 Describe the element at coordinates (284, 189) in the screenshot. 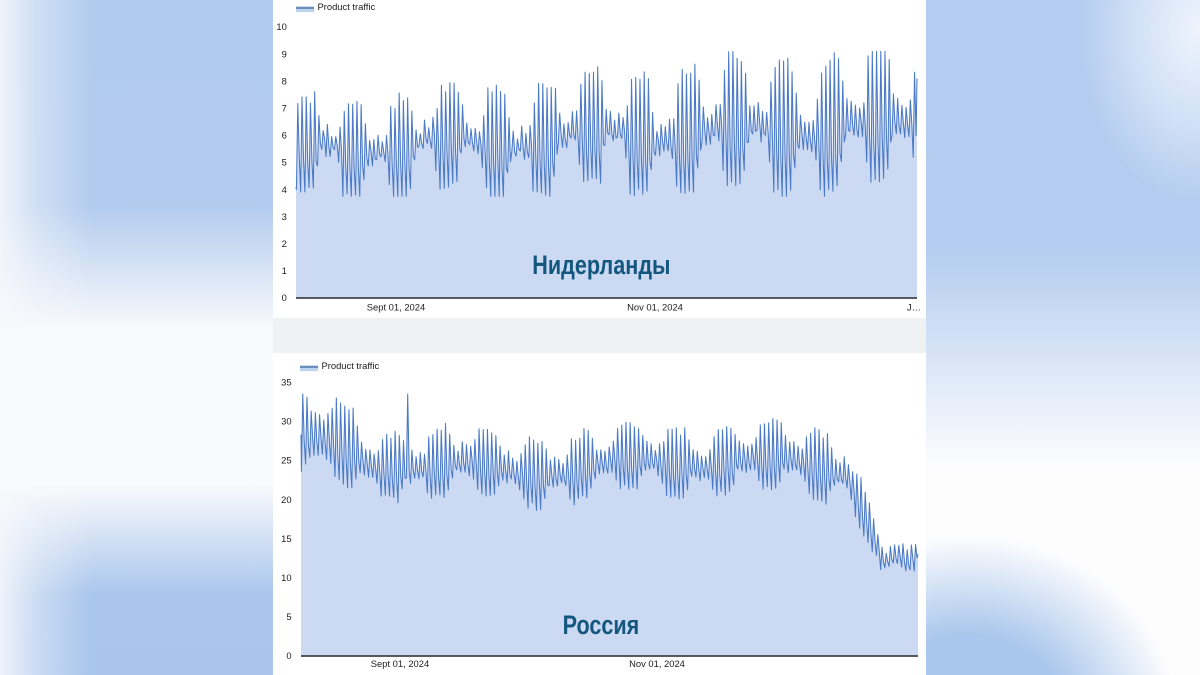

I see `svg-text: 4` at that location.